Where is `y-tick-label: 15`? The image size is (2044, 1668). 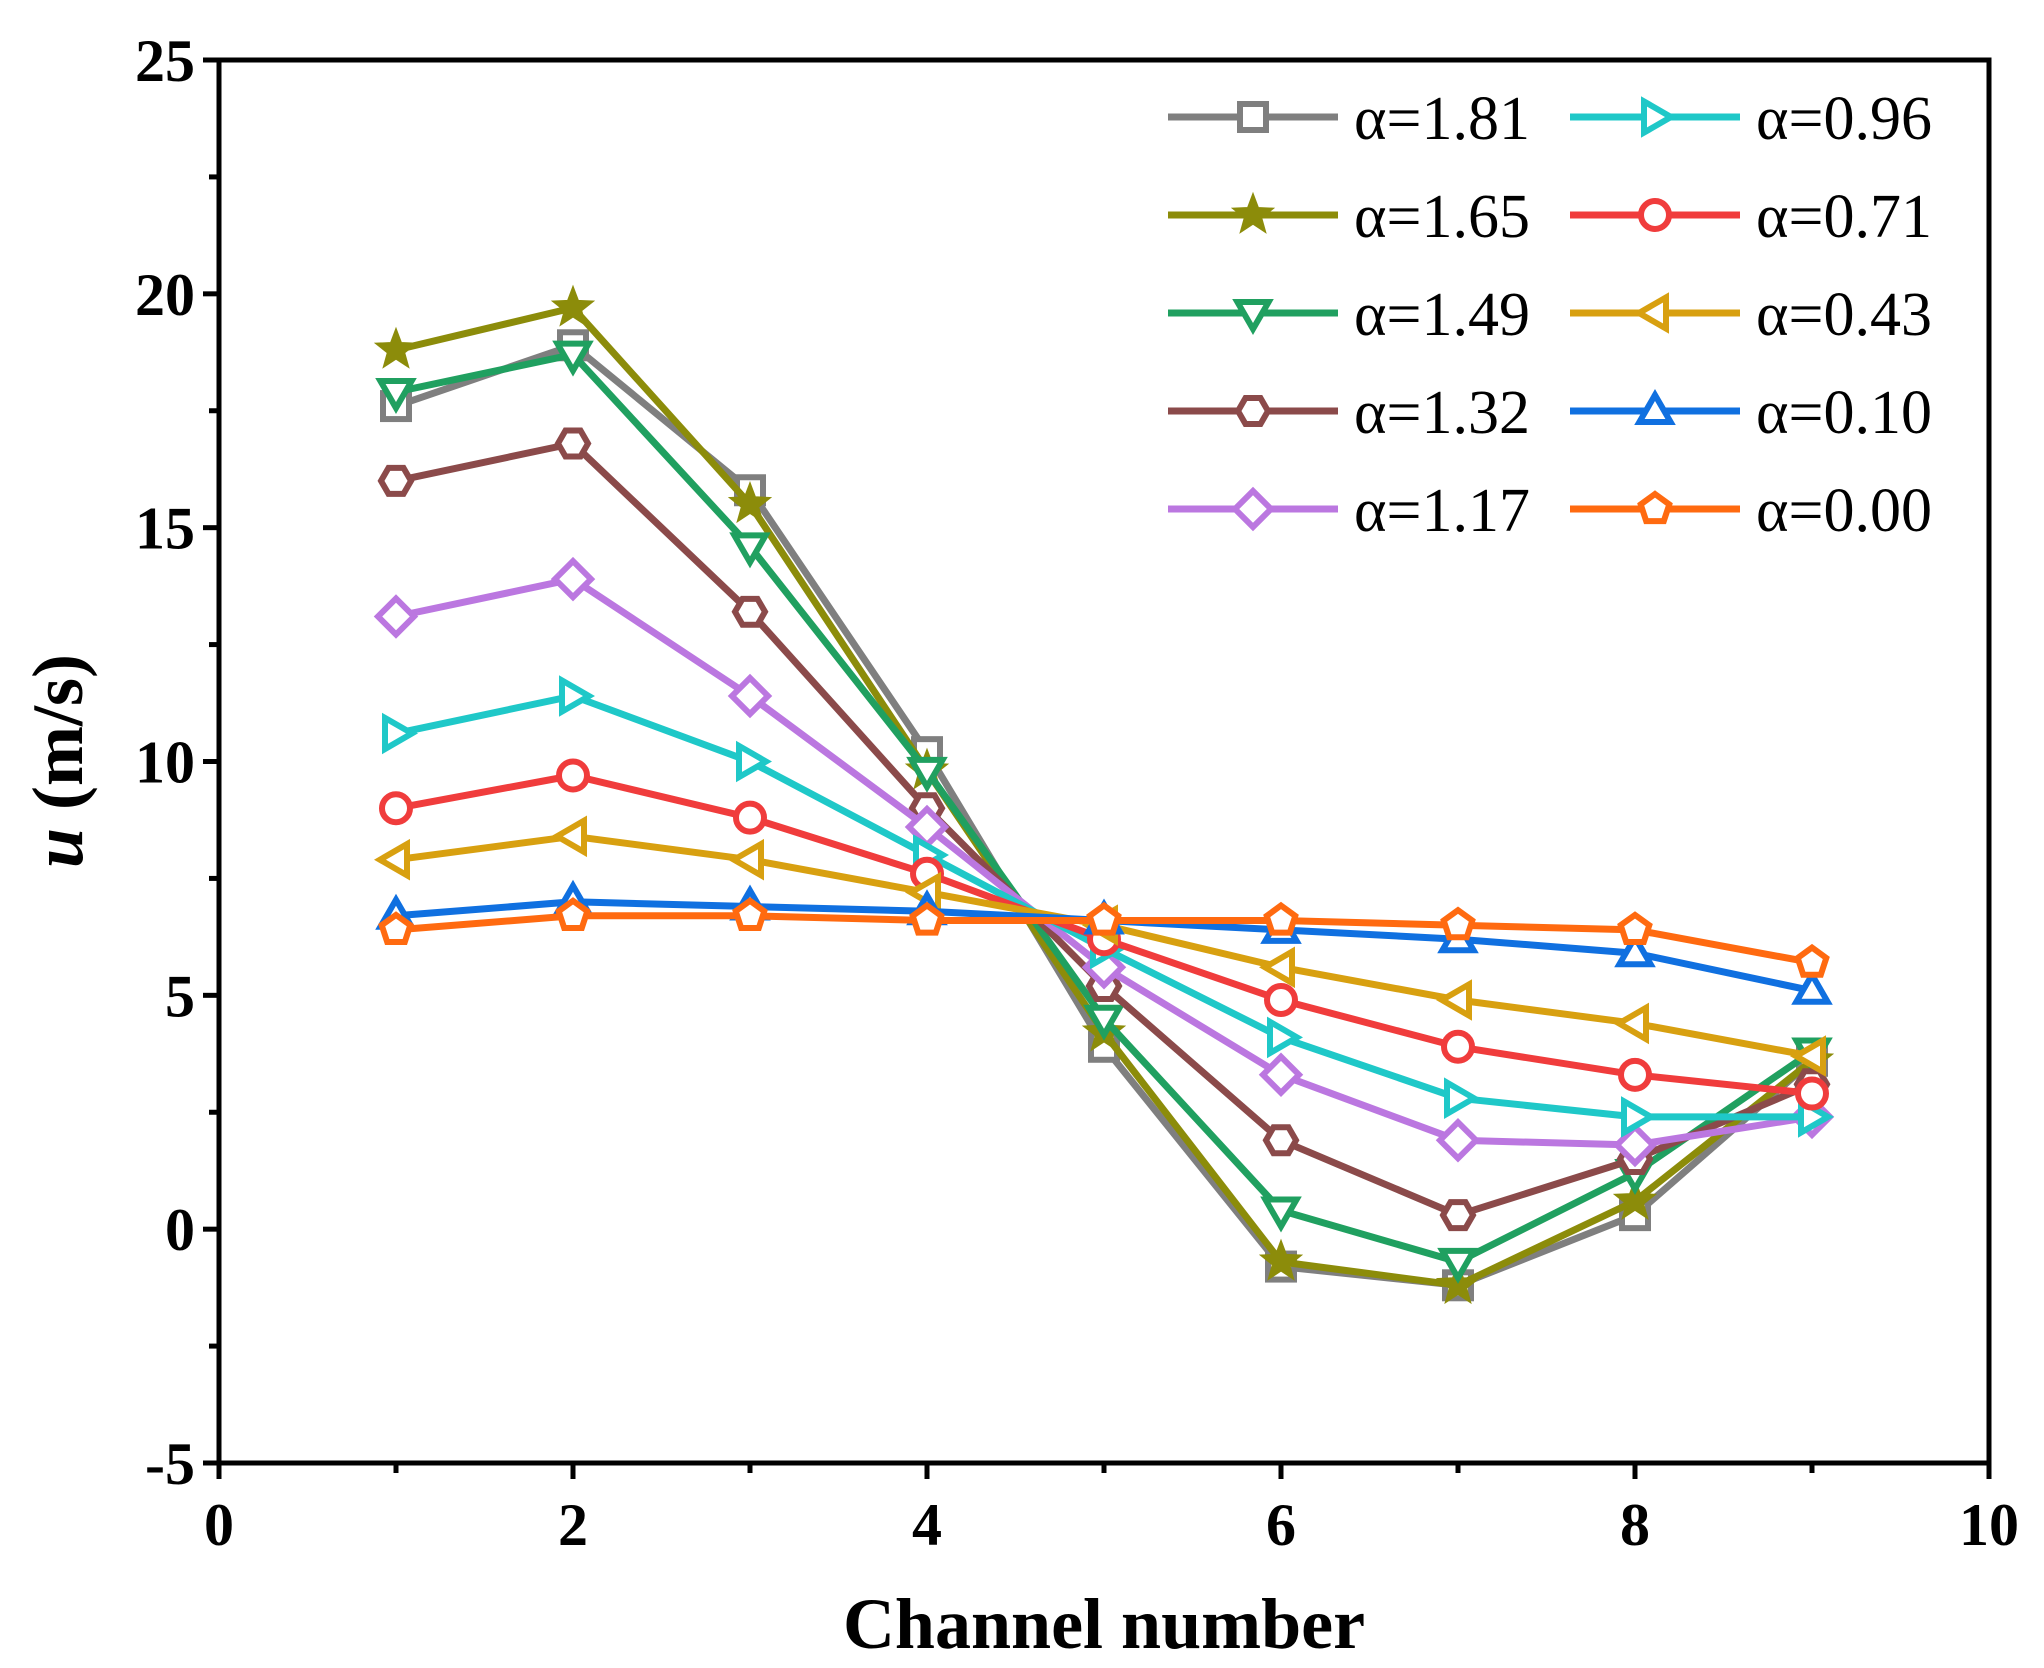 y-tick-label: 15 is located at coordinates (165, 529).